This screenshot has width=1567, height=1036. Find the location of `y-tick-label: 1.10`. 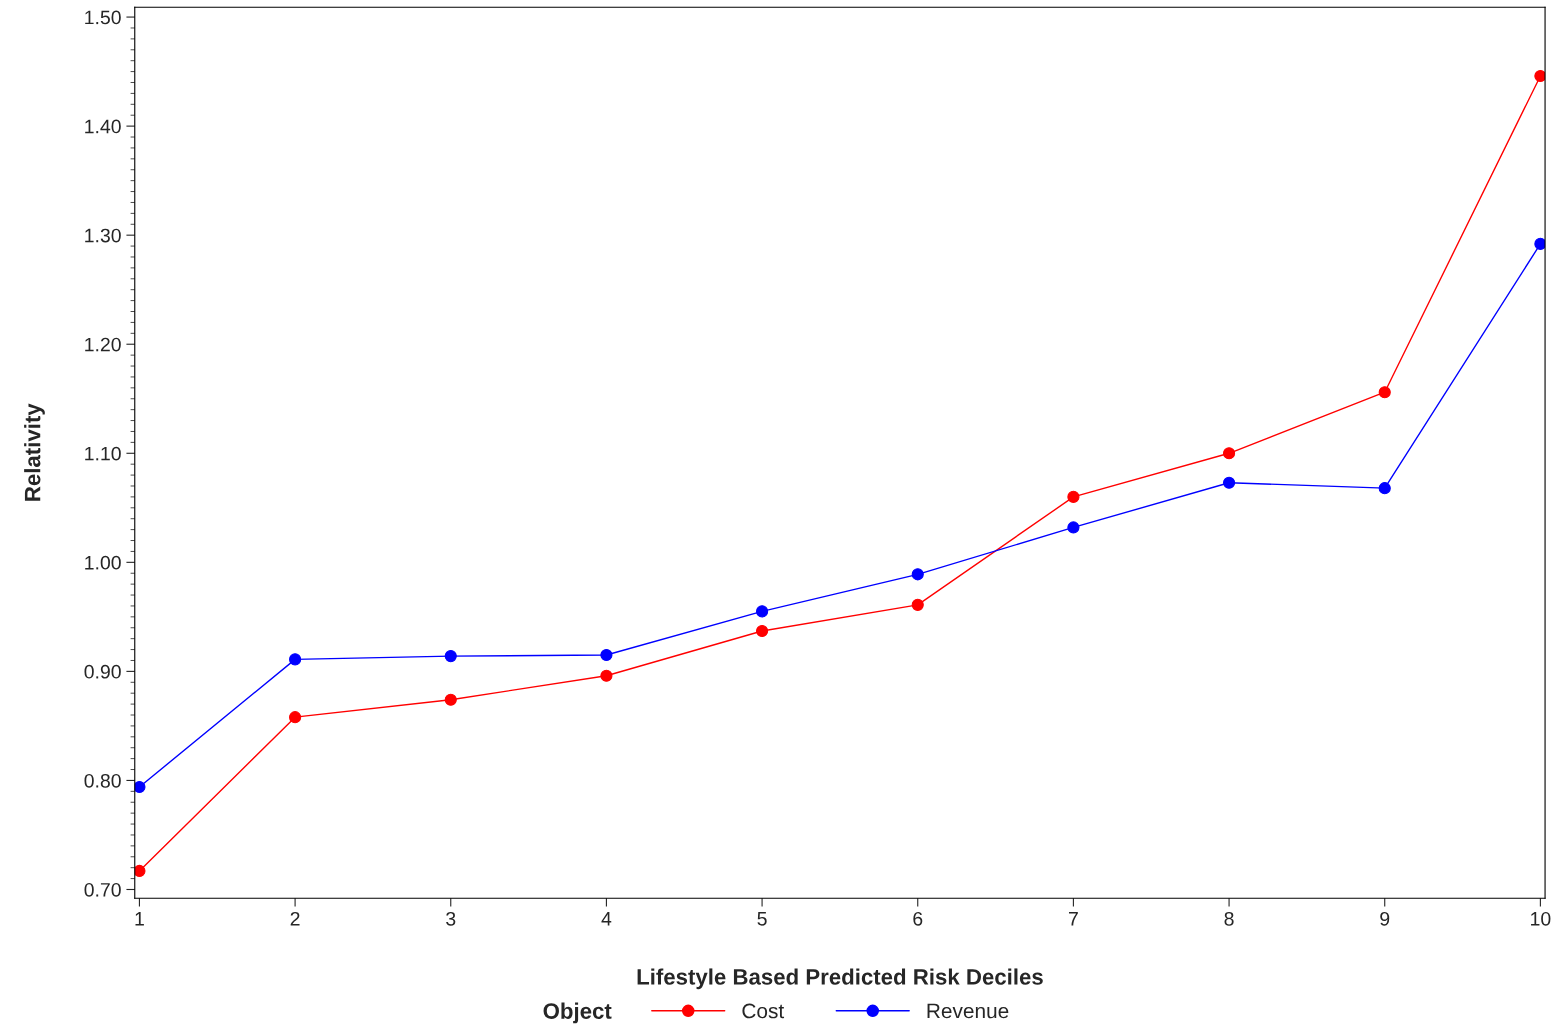

y-tick-label: 1.10 is located at coordinates (103, 453).